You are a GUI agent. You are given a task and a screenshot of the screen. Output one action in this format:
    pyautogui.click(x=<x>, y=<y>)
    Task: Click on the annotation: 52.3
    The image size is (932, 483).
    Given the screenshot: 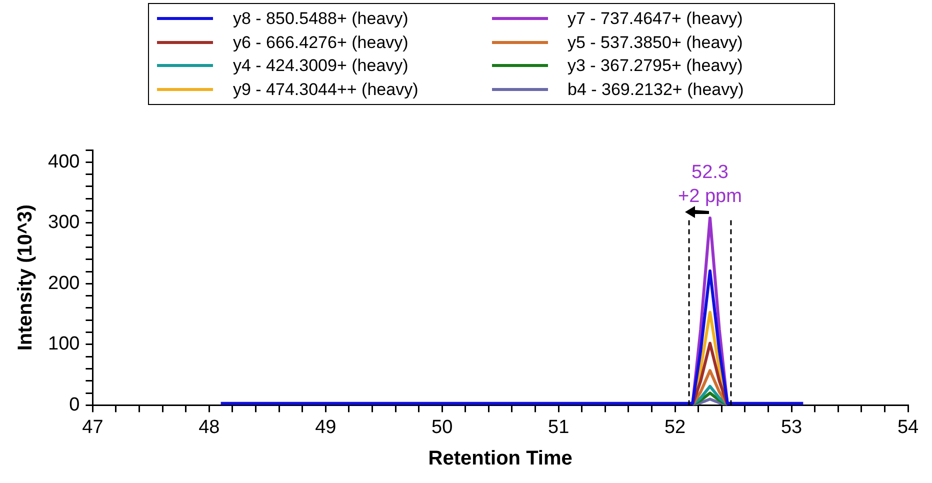 What is the action you would take?
    pyautogui.click(x=710, y=172)
    